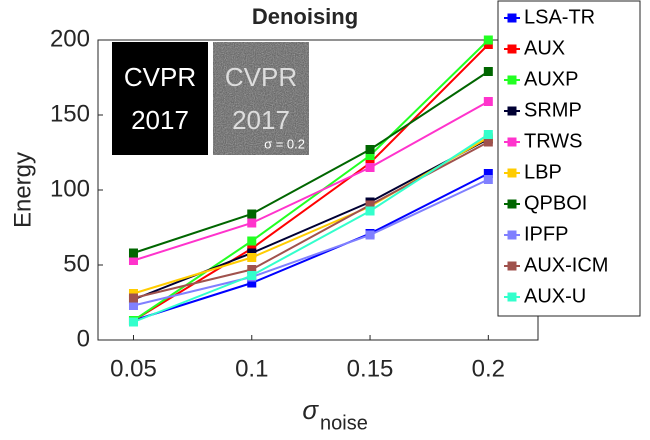 This screenshot has width=650, height=440. I want to click on x-tick-label: 0.05, so click(133, 368).